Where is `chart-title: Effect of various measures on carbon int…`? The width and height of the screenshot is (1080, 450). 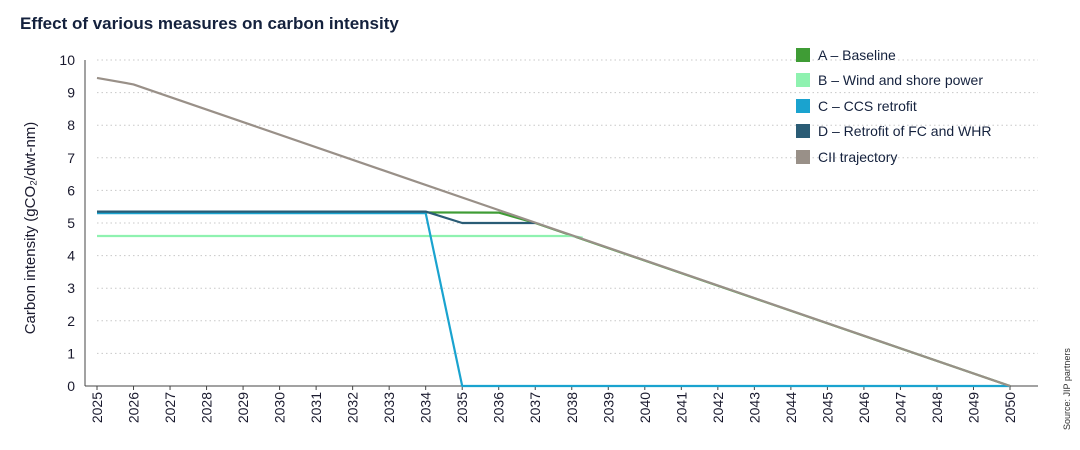
chart-title: Effect of various measures on carbon int… is located at coordinates (209, 23).